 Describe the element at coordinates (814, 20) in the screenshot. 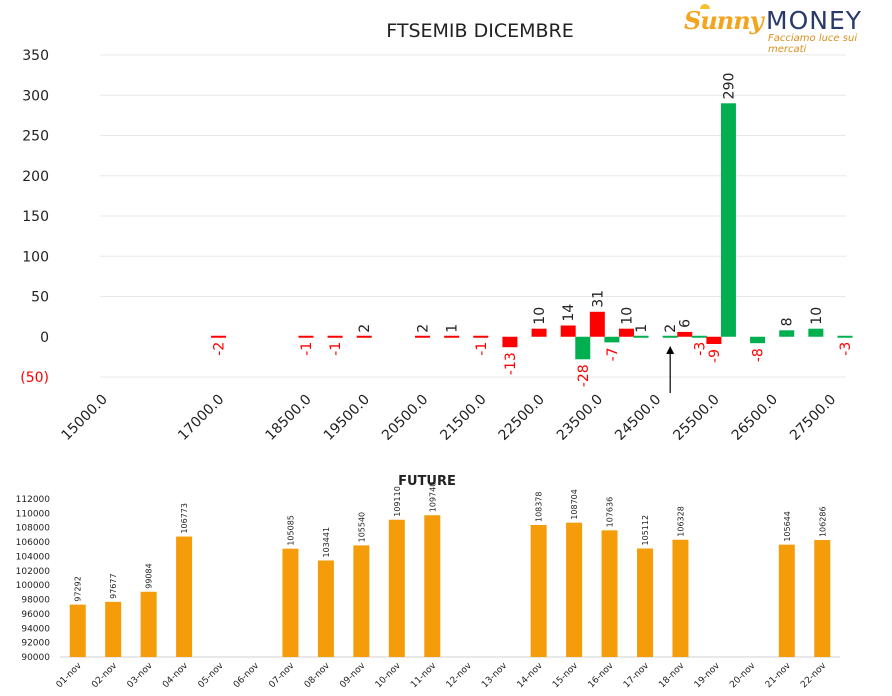

I see `logo-money-text: MONEY` at that location.